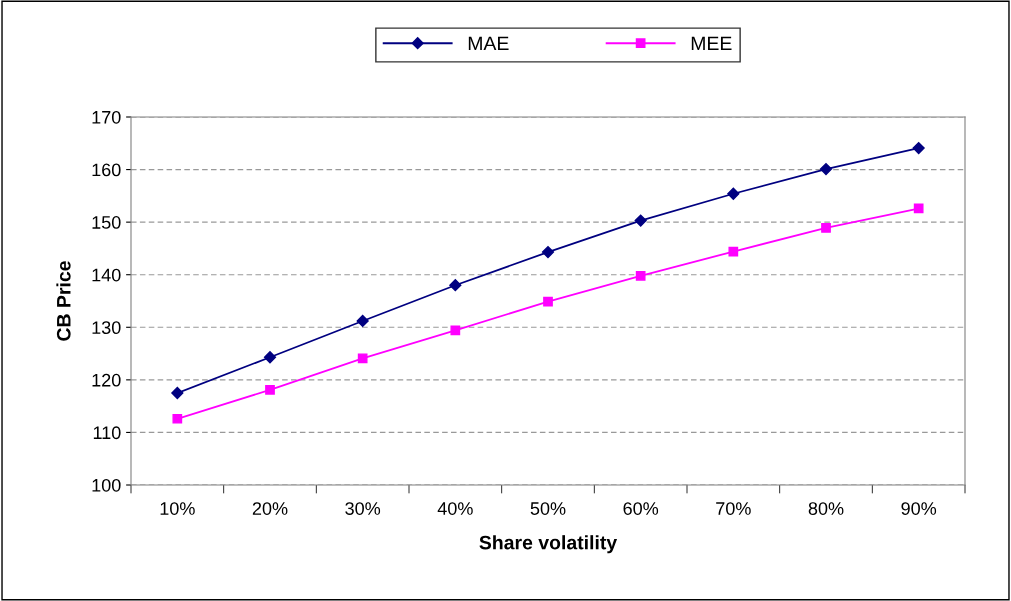  I want to click on y-tick-label: 130, so click(106, 328).